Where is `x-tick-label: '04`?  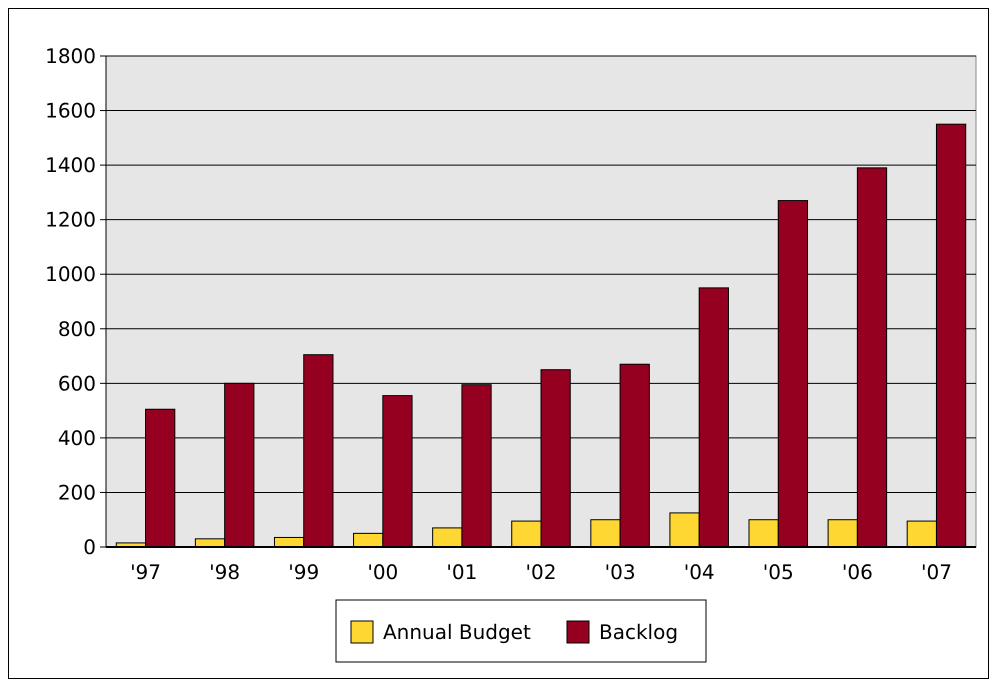
x-tick-label: '04 is located at coordinates (699, 572).